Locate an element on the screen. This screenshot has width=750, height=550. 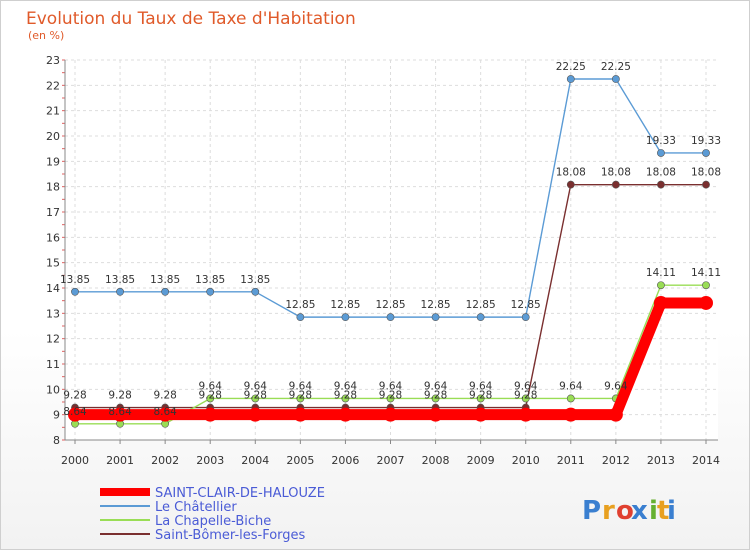
data-label: 14.11 is located at coordinates (661, 273).